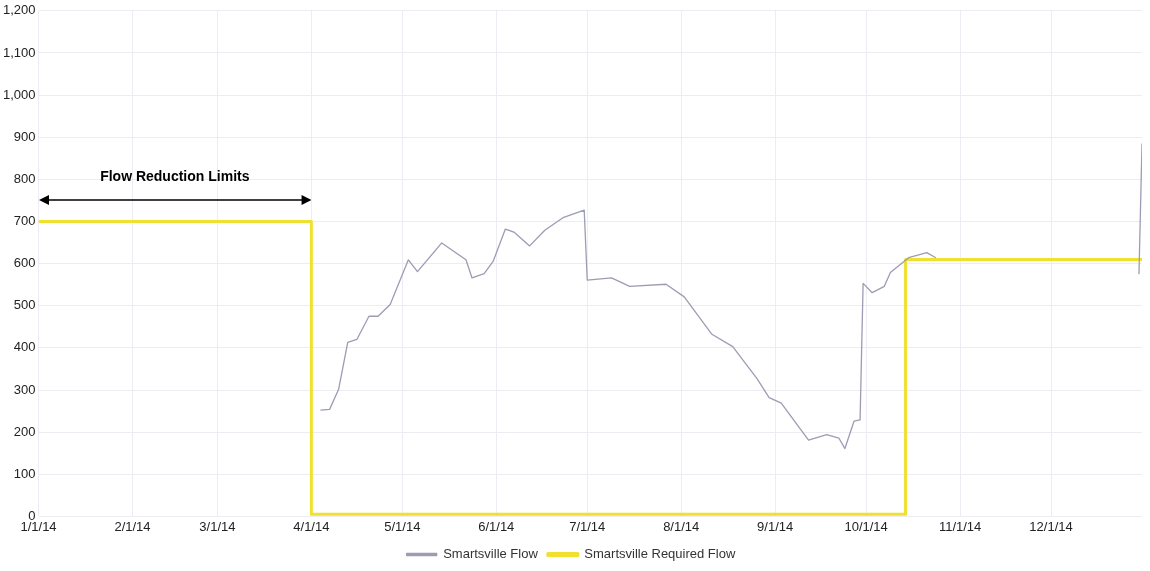 The height and width of the screenshot is (571, 1150). What do you see at coordinates (587, 526) in the screenshot?
I see `x-tick-label: 7/1/14` at bounding box center [587, 526].